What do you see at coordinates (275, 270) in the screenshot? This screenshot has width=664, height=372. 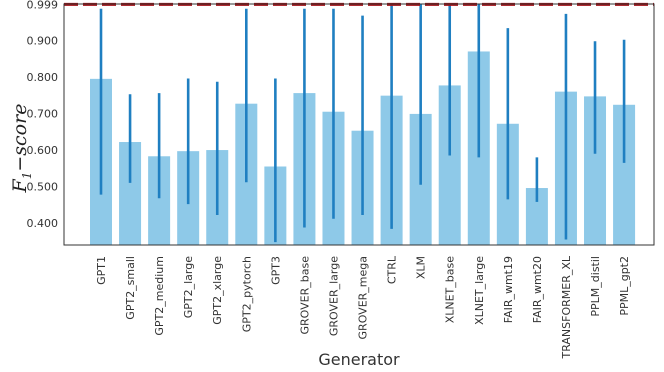 I see `x-tick-label-GPT3: GPT3` at bounding box center [275, 270].